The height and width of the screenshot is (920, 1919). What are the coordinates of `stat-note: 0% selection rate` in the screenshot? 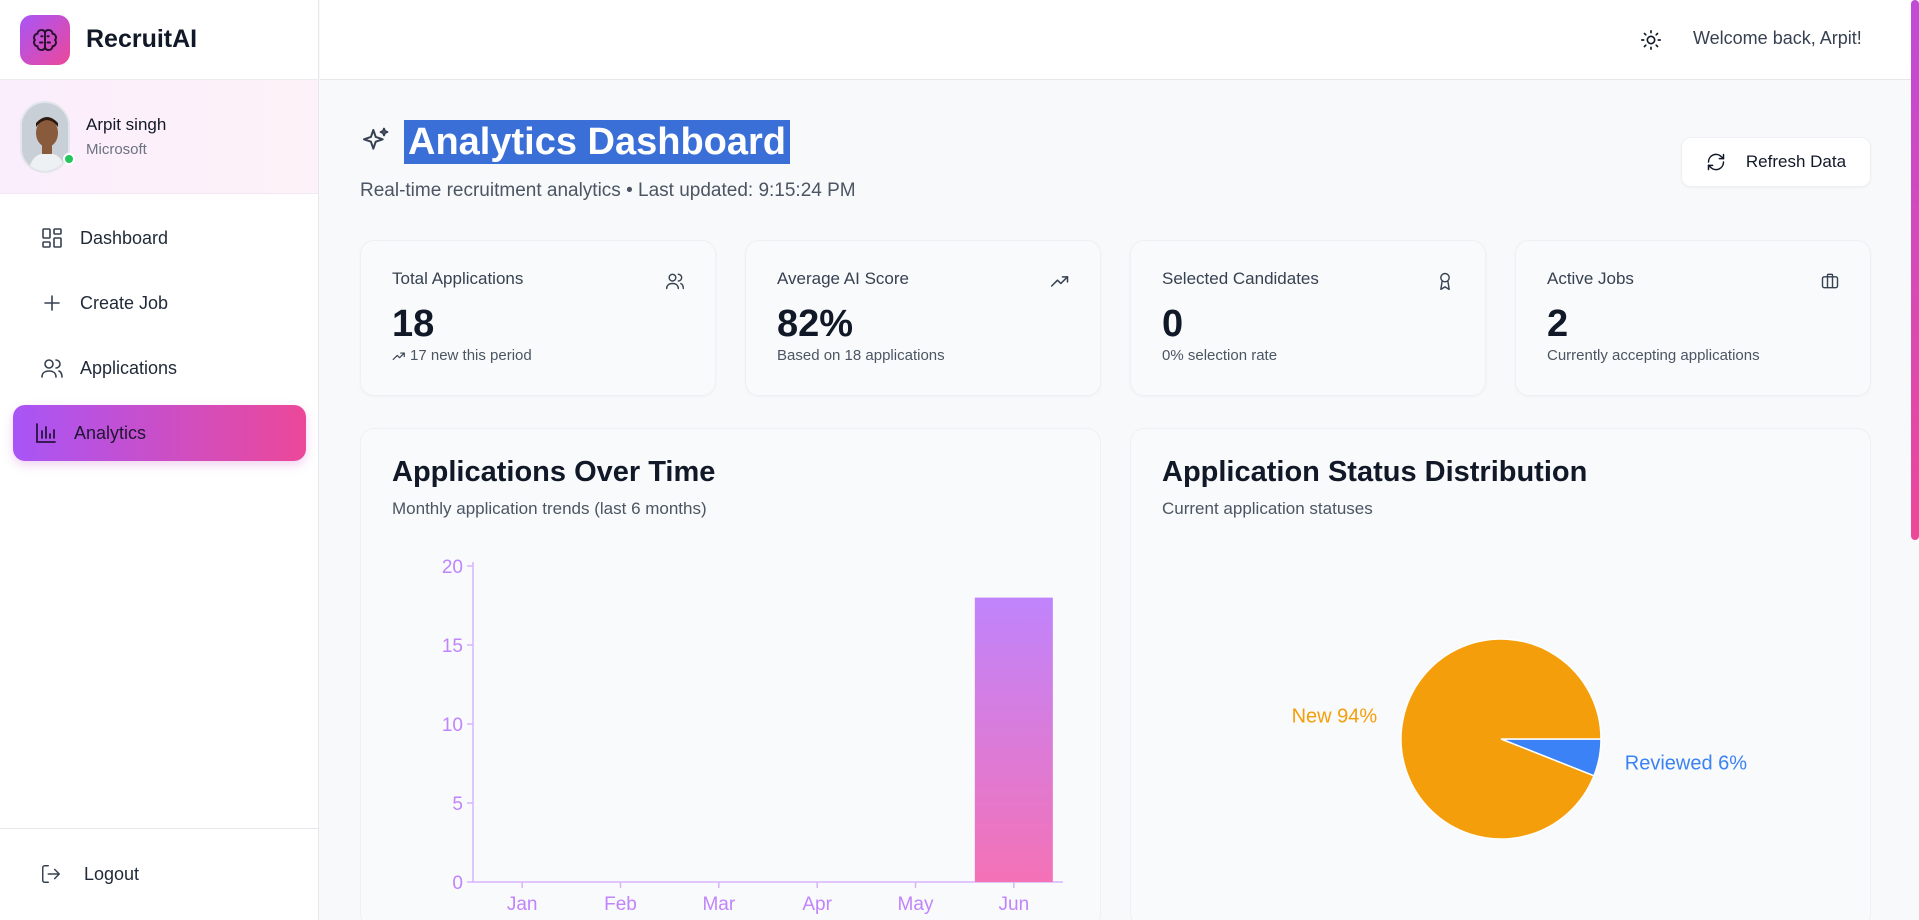 It's located at (1220, 355).